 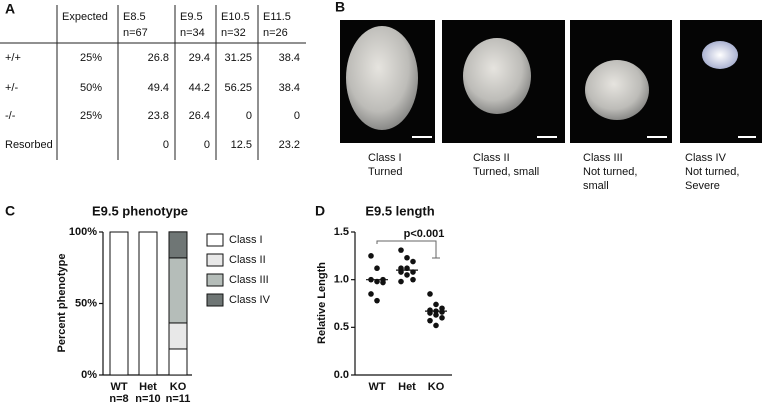 What do you see at coordinates (135, 33) in the screenshot?
I see `column-n: n=67` at bounding box center [135, 33].